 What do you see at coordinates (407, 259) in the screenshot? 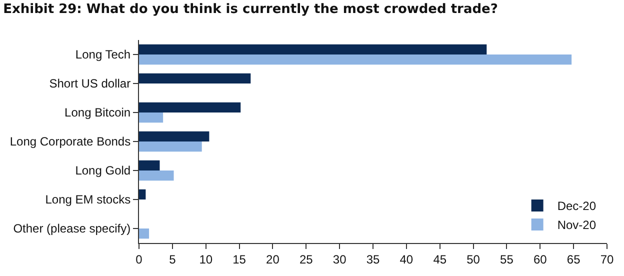
I see `x-tick-label: 40` at bounding box center [407, 259].